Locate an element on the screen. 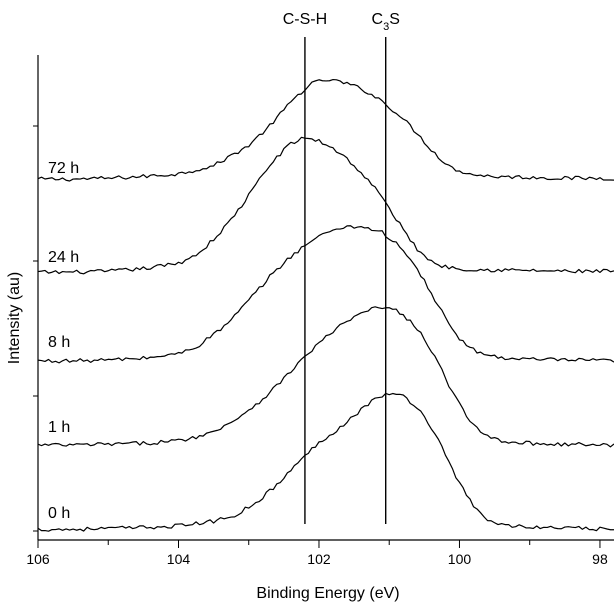 The image size is (614, 606). reference-label-1: C3S is located at coordinates (386, 22).